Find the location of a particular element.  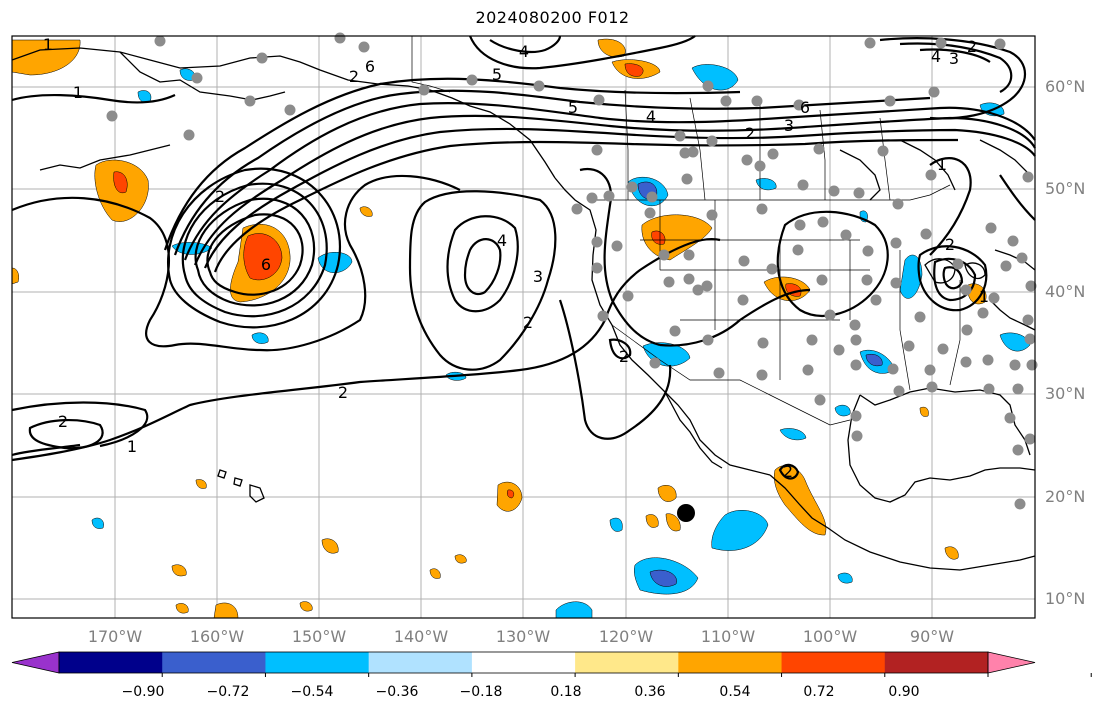

lon-label: 100°W is located at coordinates (830, 636).